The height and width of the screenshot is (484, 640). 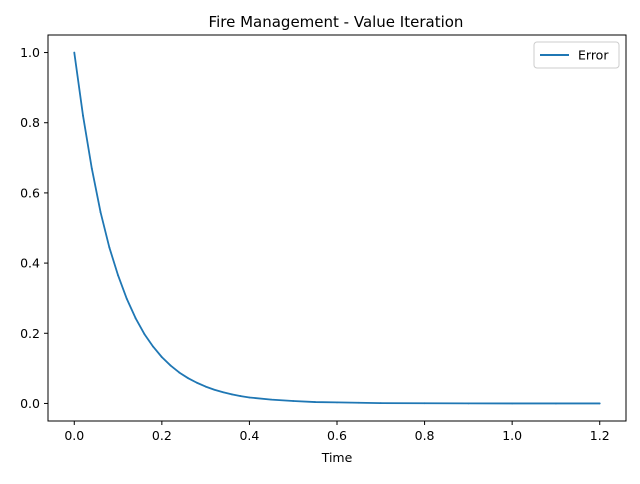 What do you see at coordinates (30, 192) in the screenshot?
I see `y-tick-label: 0.6` at bounding box center [30, 192].